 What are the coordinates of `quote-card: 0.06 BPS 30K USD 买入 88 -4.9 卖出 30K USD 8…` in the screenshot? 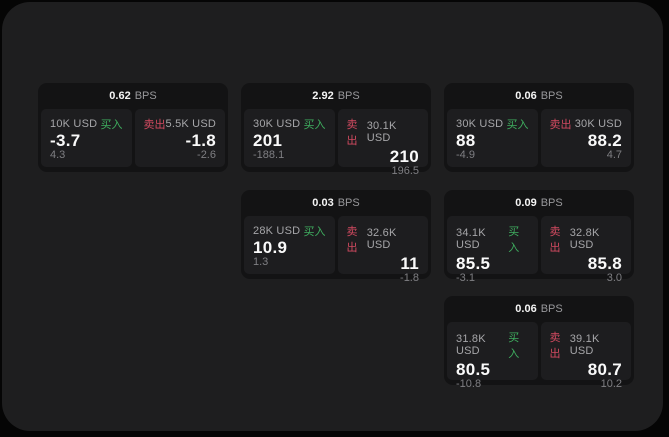 It's located at (539, 127).